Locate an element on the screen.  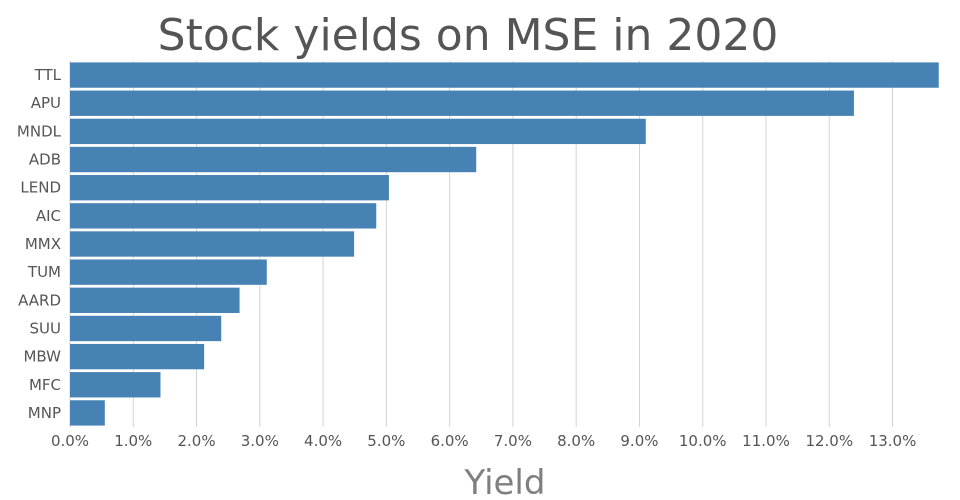
bar-adb is located at coordinates (273, 159).